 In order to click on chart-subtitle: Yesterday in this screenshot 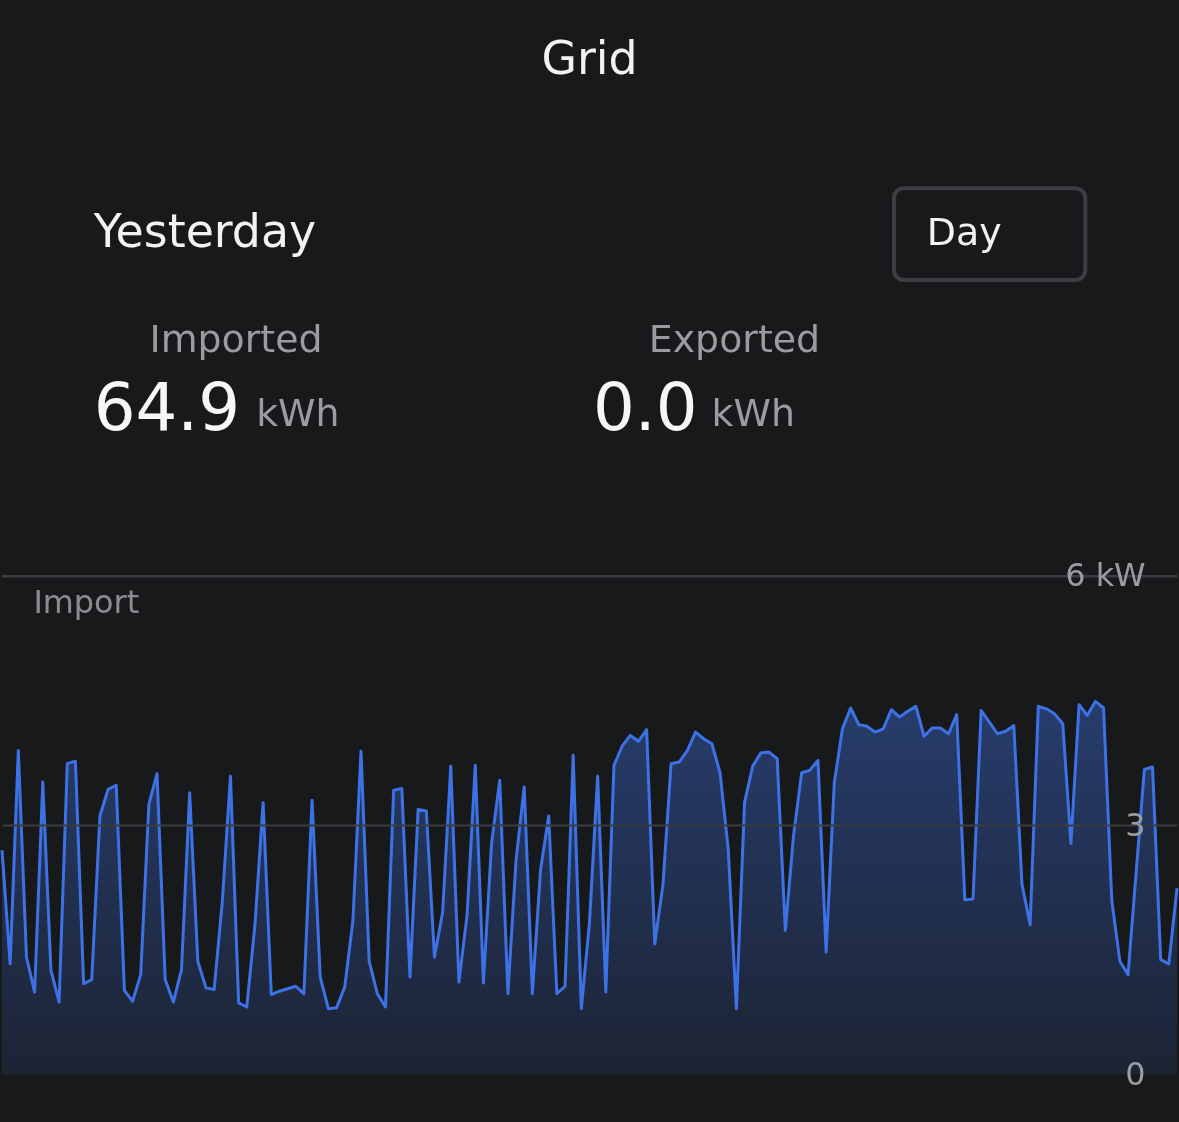, I will do `click(204, 231)`.